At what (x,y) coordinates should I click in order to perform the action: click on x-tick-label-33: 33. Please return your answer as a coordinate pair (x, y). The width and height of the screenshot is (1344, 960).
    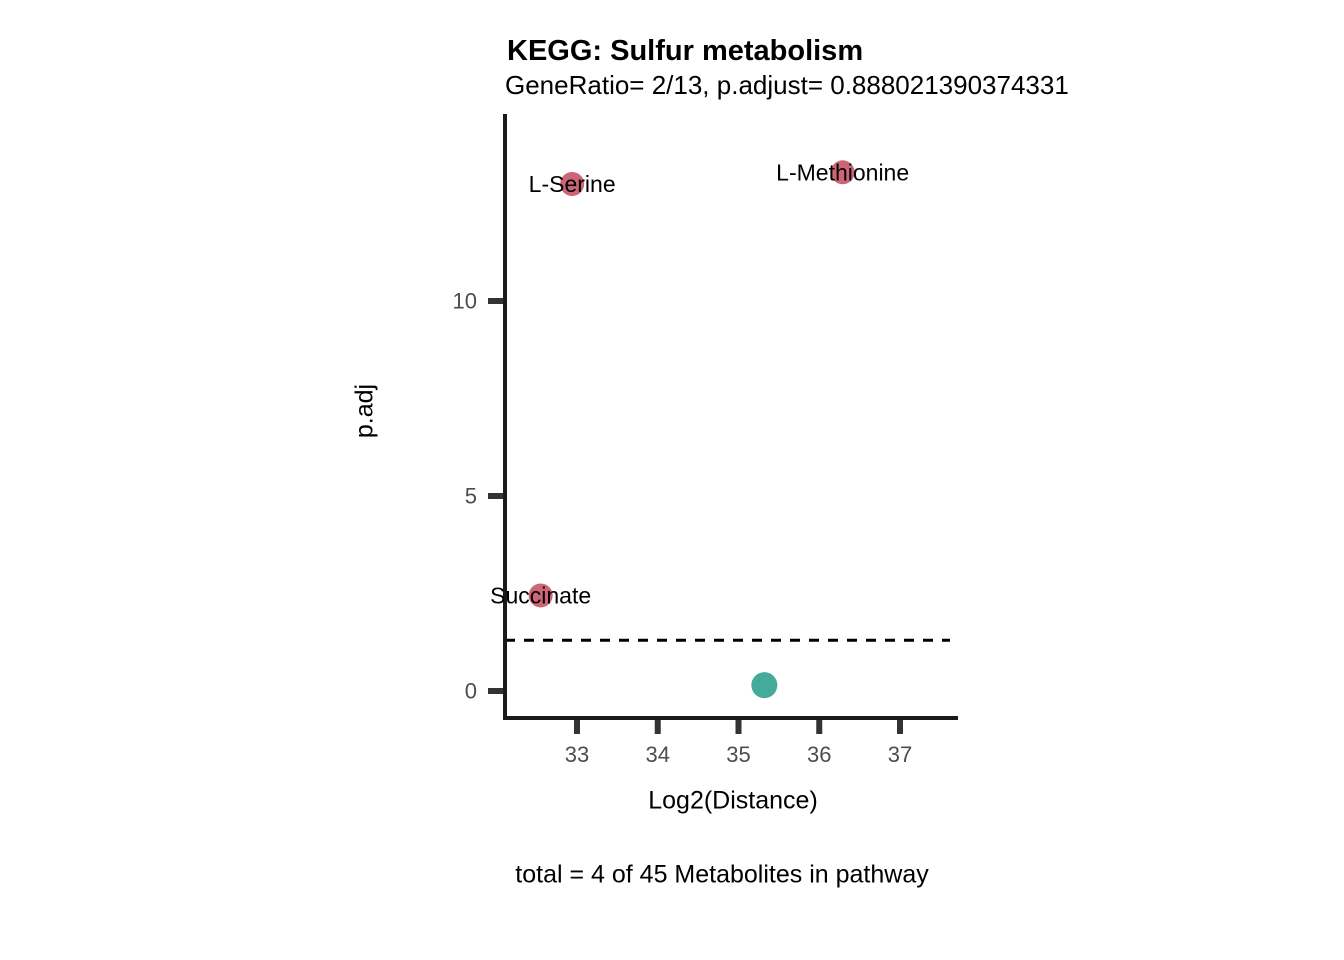
    Looking at the image, I should click on (577, 754).